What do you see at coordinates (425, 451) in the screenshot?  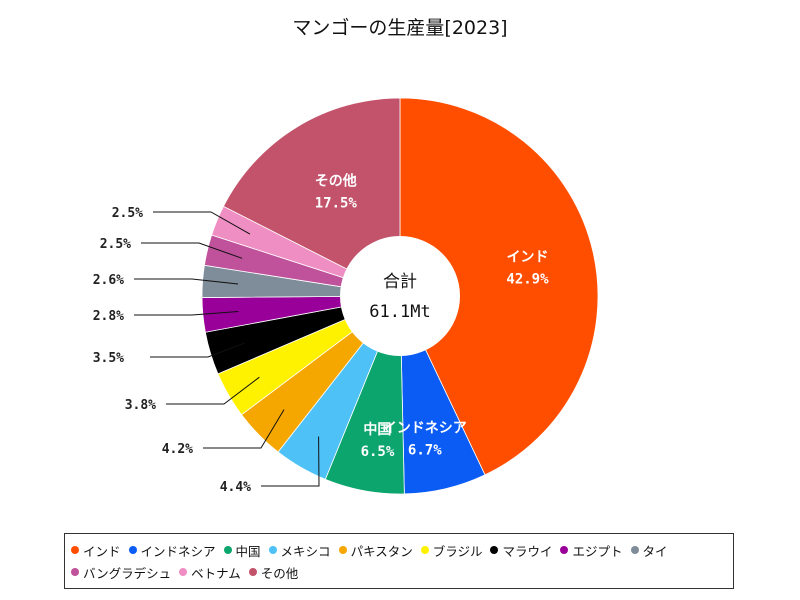 I see `slice-value-label: 6.7%` at bounding box center [425, 451].